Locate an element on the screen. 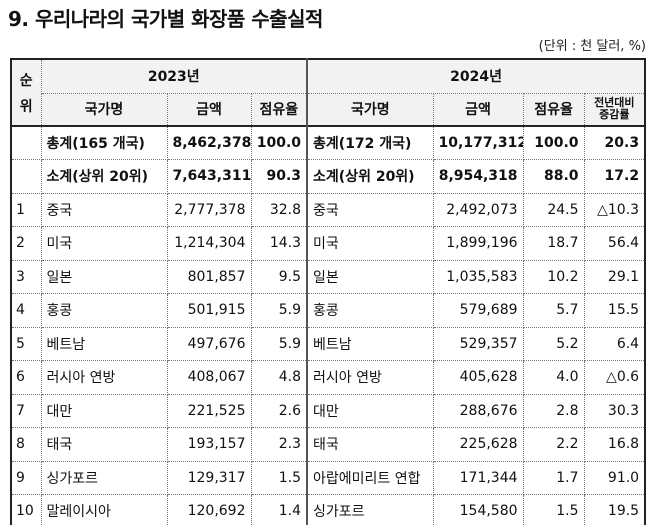 Image resolution: width=658 pixels, height=525 pixels. amount-2023: 221,525 is located at coordinates (209, 410).